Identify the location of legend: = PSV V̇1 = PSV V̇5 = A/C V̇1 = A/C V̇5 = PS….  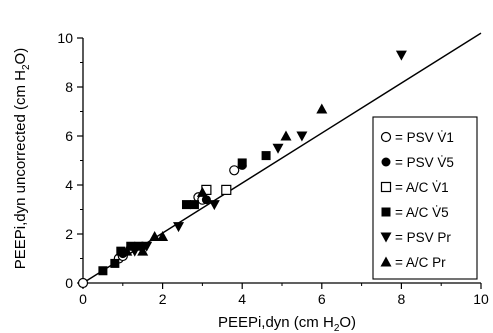
(425, 198).